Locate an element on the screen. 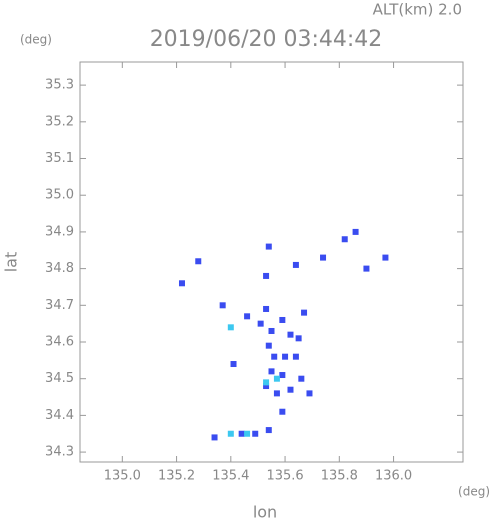  x-tick-label: 135.2 is located at coordinates (176, 476).